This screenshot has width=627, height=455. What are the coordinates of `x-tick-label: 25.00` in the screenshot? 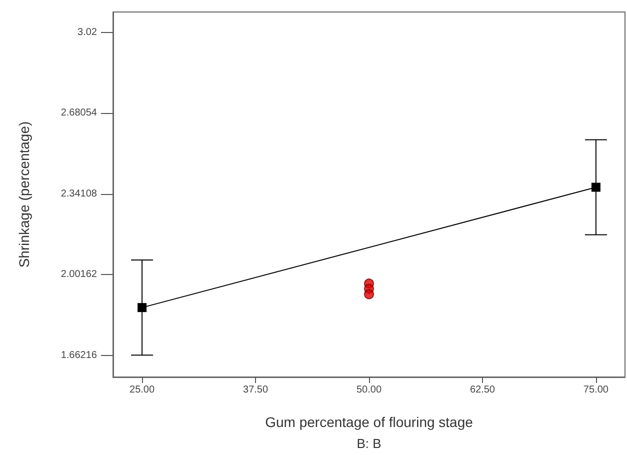 It's located at (142, 390).